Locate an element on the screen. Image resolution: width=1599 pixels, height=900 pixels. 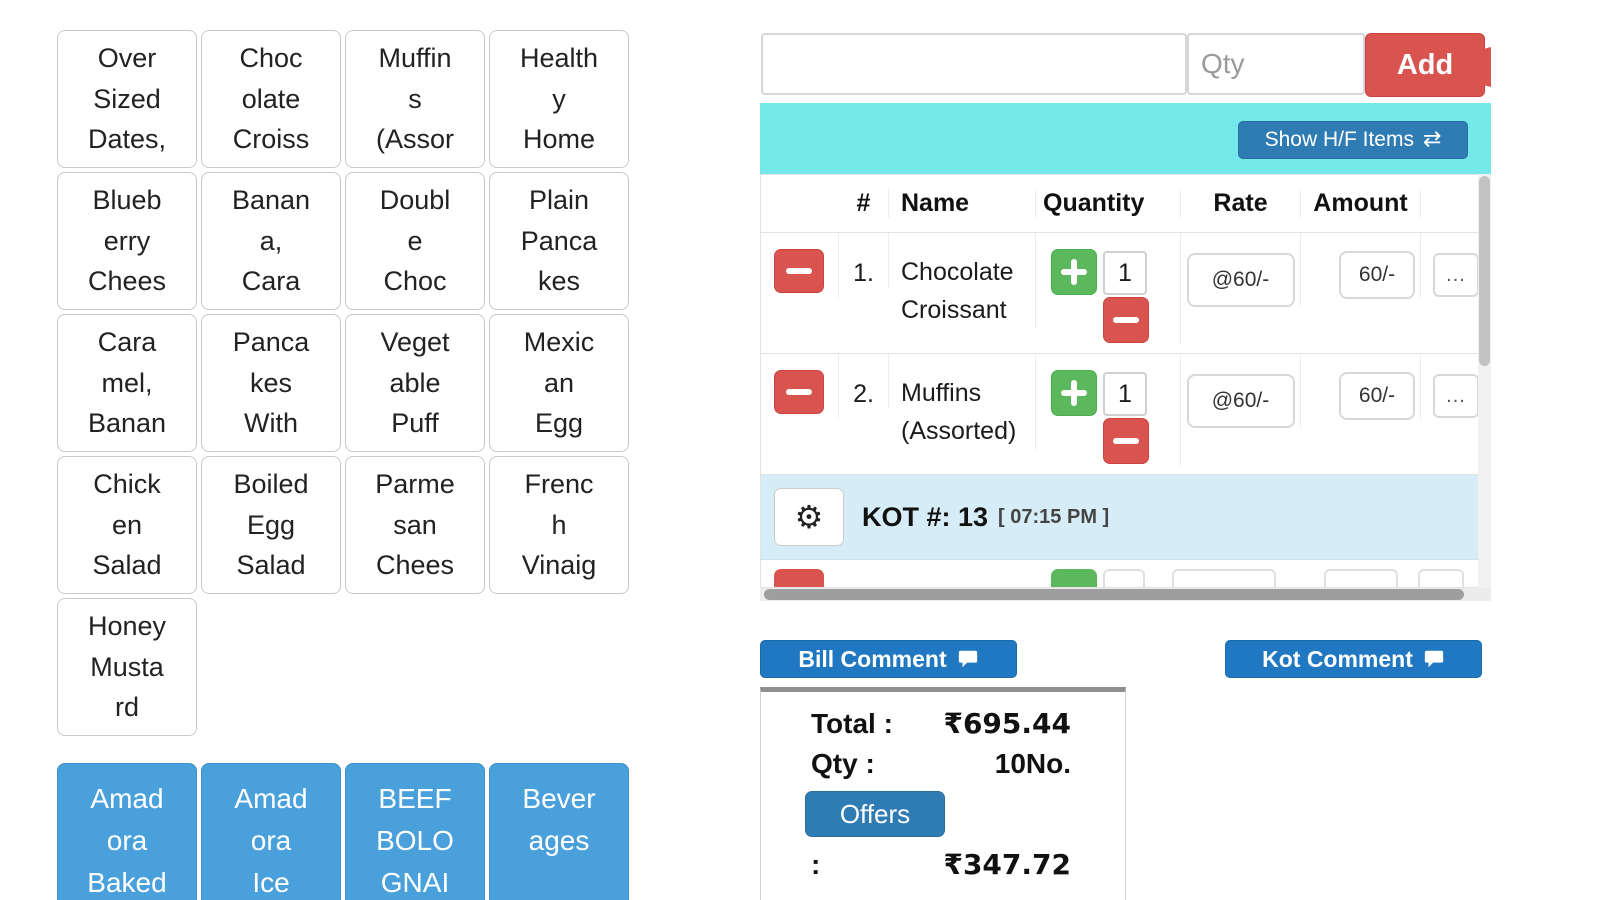
qty-label: Qty : is located at coordinates (843, 763).